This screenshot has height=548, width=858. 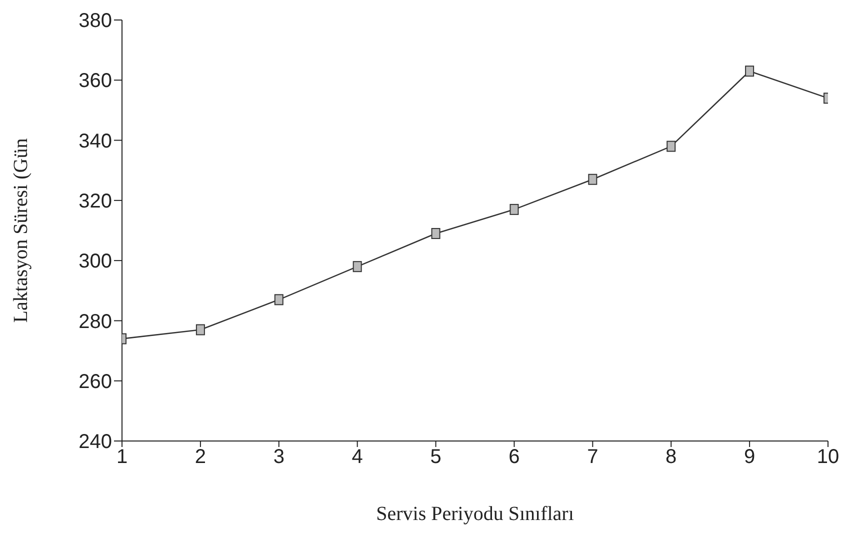 I want to click on y-axis-title: Laktasyon Süresi (Gün, so click(x=21, y=230).